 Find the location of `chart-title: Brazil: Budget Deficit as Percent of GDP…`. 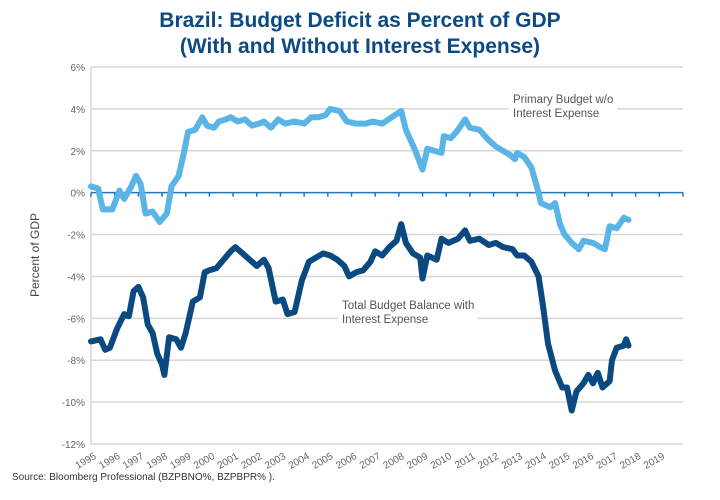

chart-title: Brazil: Budget Deficit as Percent of GDP… is located at coordinates (360, 34).